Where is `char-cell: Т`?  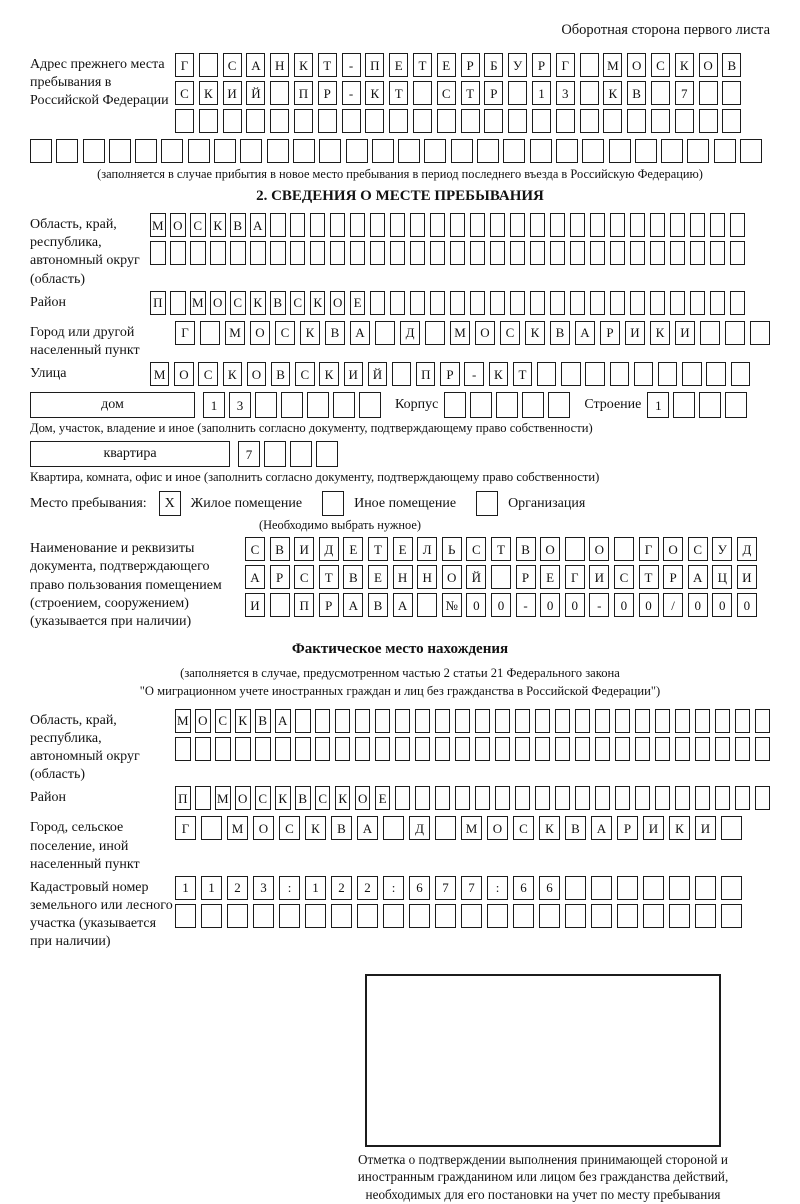
char-cell: Т is located at coordinates (377, 549).